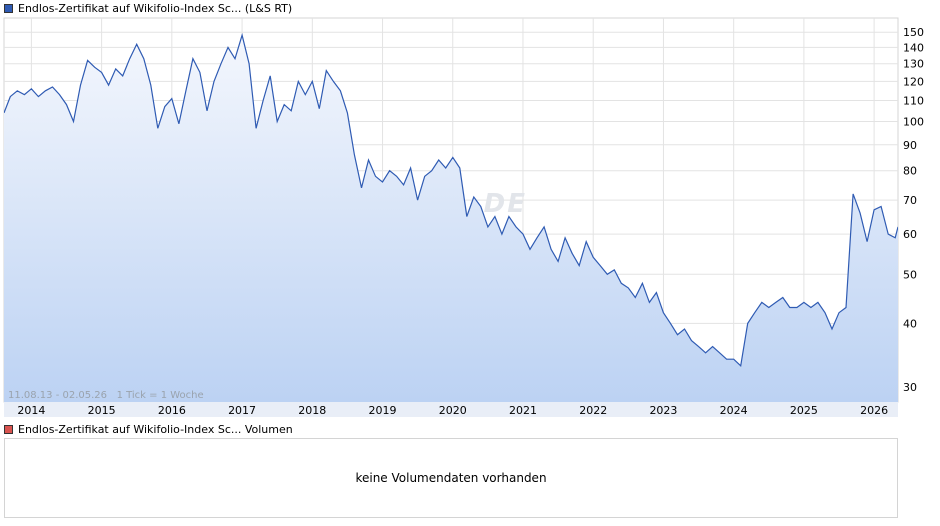 The width and height of the screenshot is (940, 526). What do you see at coordinates (242, 410) in the screenshot?
I see `x-tick-label: 2017` at bounding box center [242, 410].